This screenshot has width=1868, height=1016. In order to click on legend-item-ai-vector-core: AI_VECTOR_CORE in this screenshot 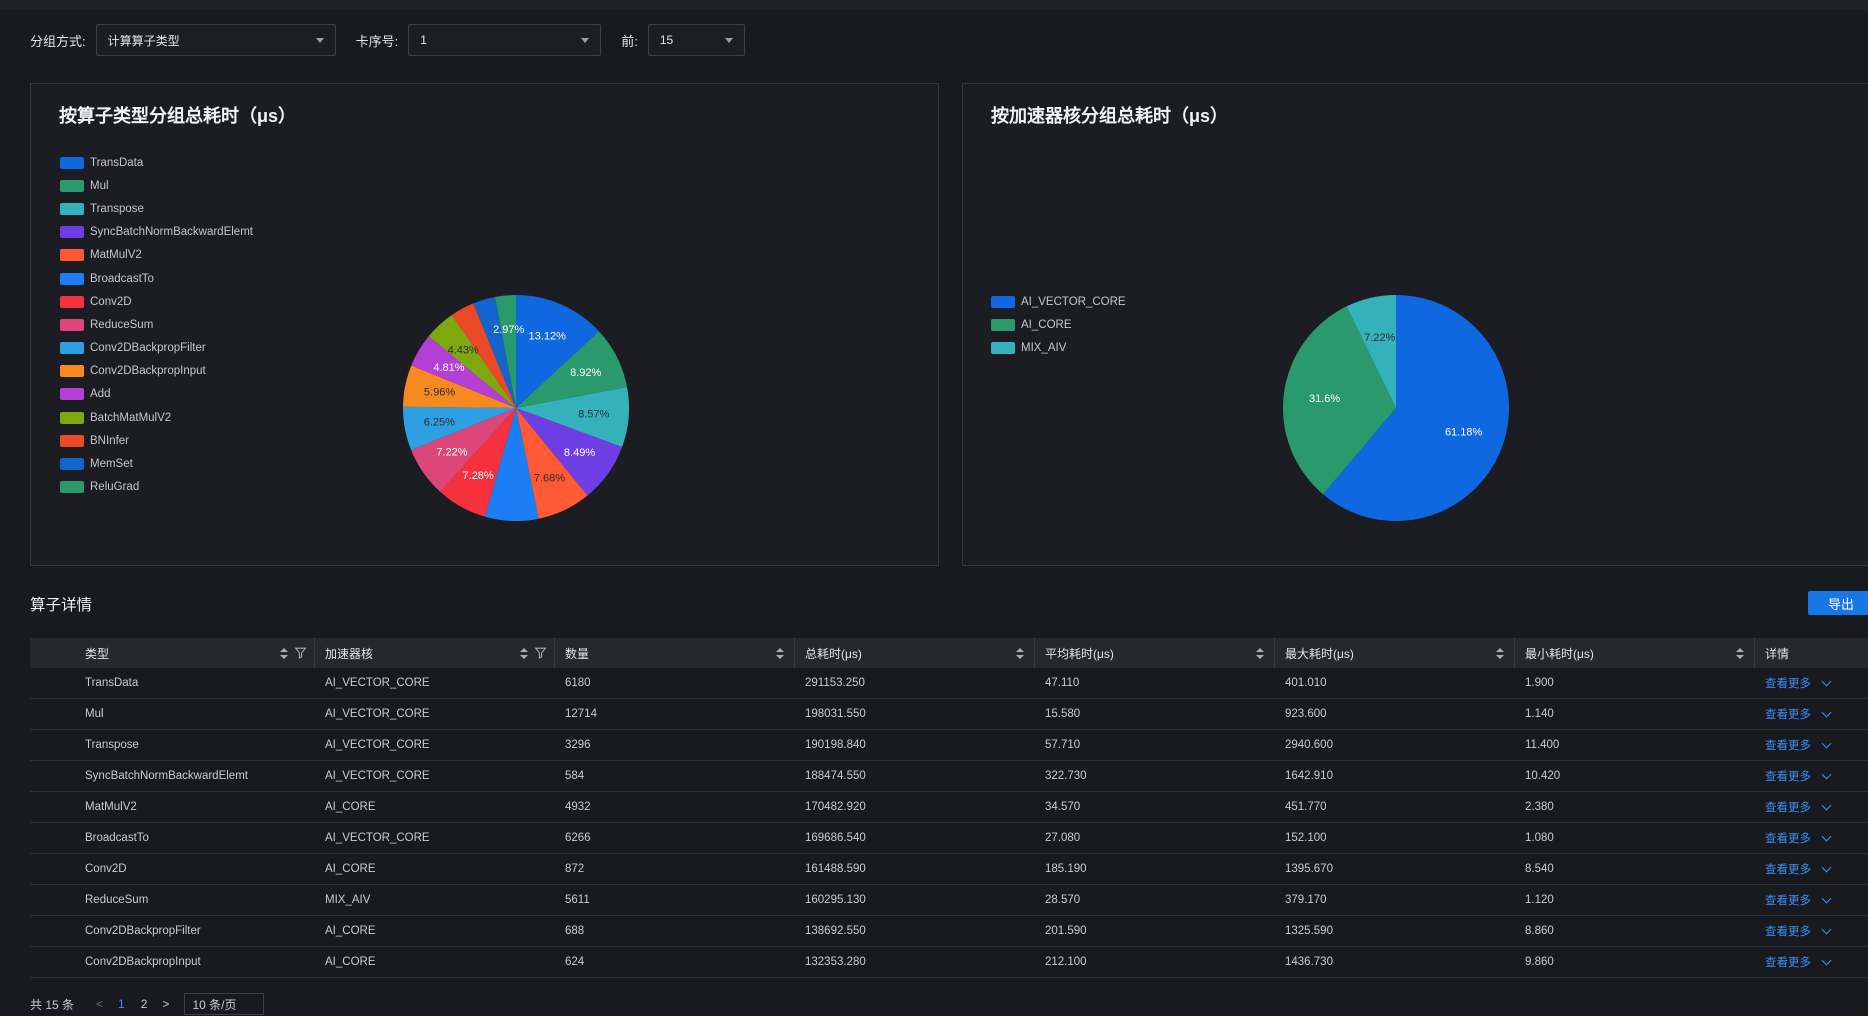, I will do `click(1058, 301)`.